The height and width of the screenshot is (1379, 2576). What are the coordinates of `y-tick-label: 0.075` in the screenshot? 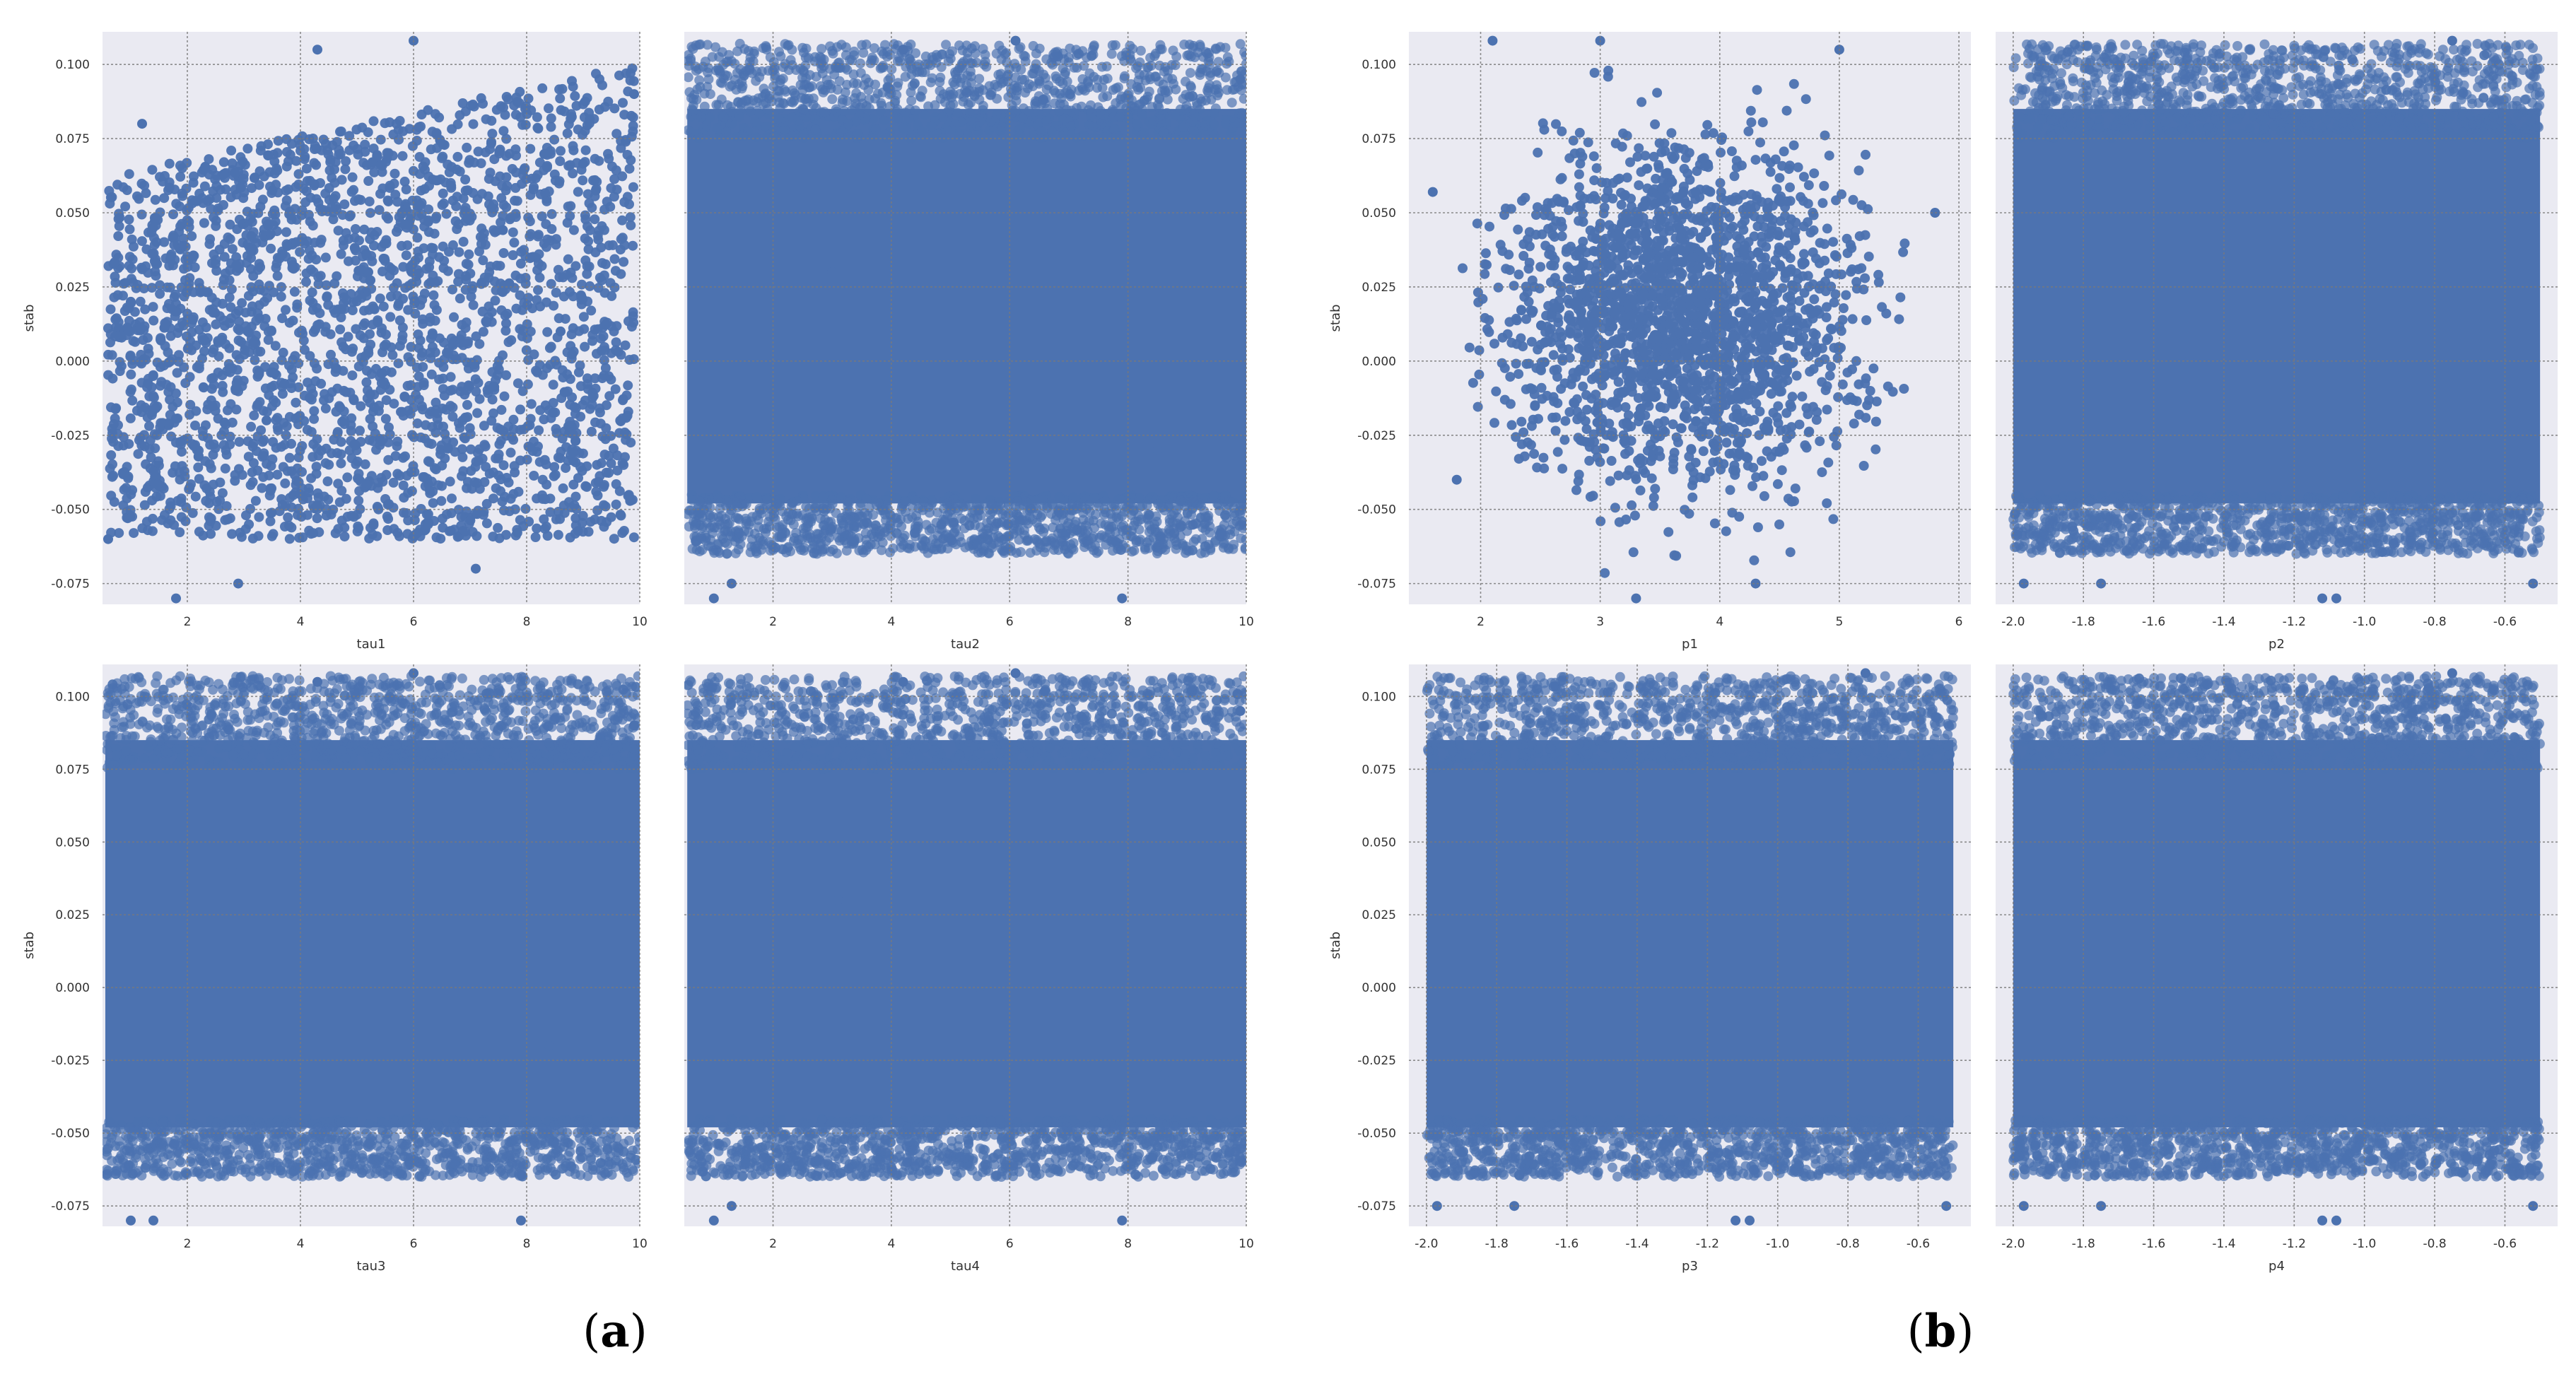 It's located at (72, 139).